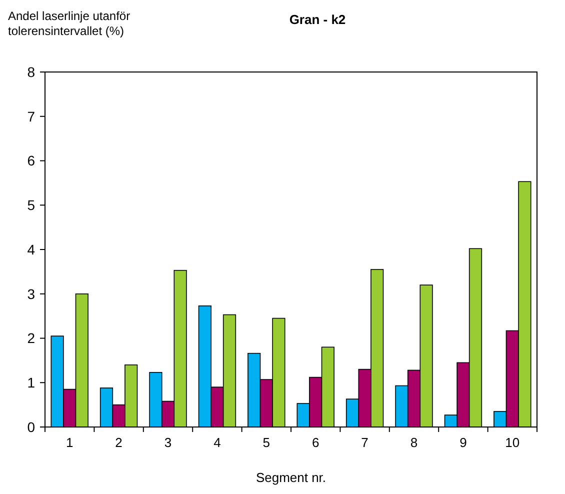 The image size is (565, 494). Describe the element at coordinates (69, 23) in the screenshot. I see `y-axis-title: Andel laserlinje utanför tolerensintervallet (%)` at that location.